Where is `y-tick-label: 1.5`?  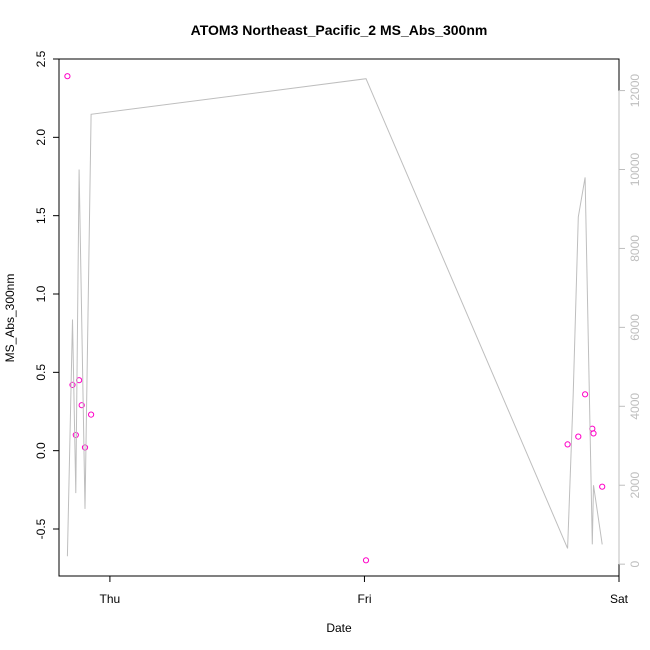 y-tick-label: 1.5 is located at coordinates (41, 215).